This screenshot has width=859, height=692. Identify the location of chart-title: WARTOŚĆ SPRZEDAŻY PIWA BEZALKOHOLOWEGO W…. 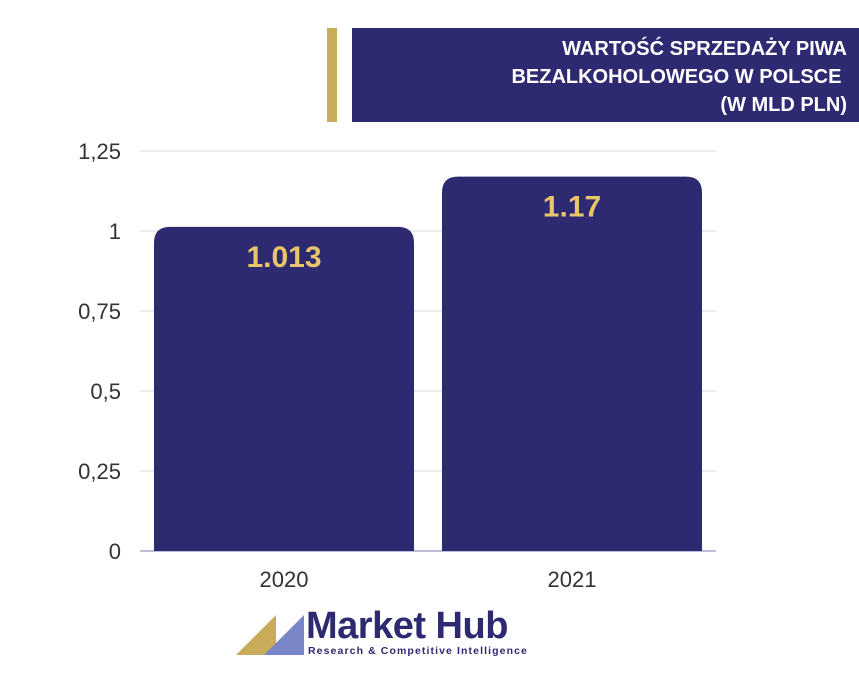
(605, 75).